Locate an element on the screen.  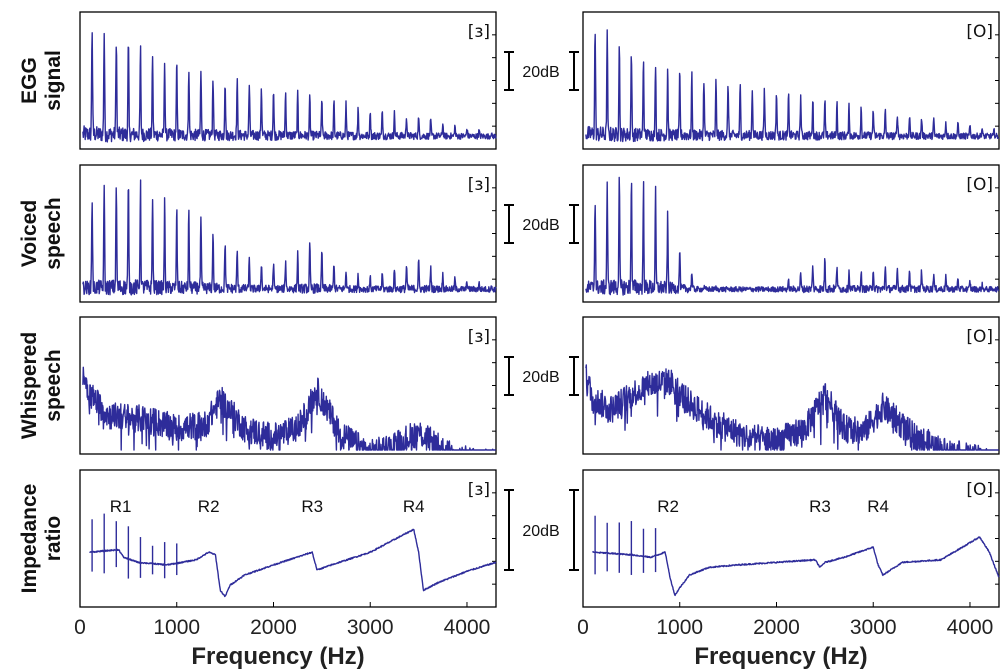
panel-egg-1: [O] is located at coordinates (791, 80).